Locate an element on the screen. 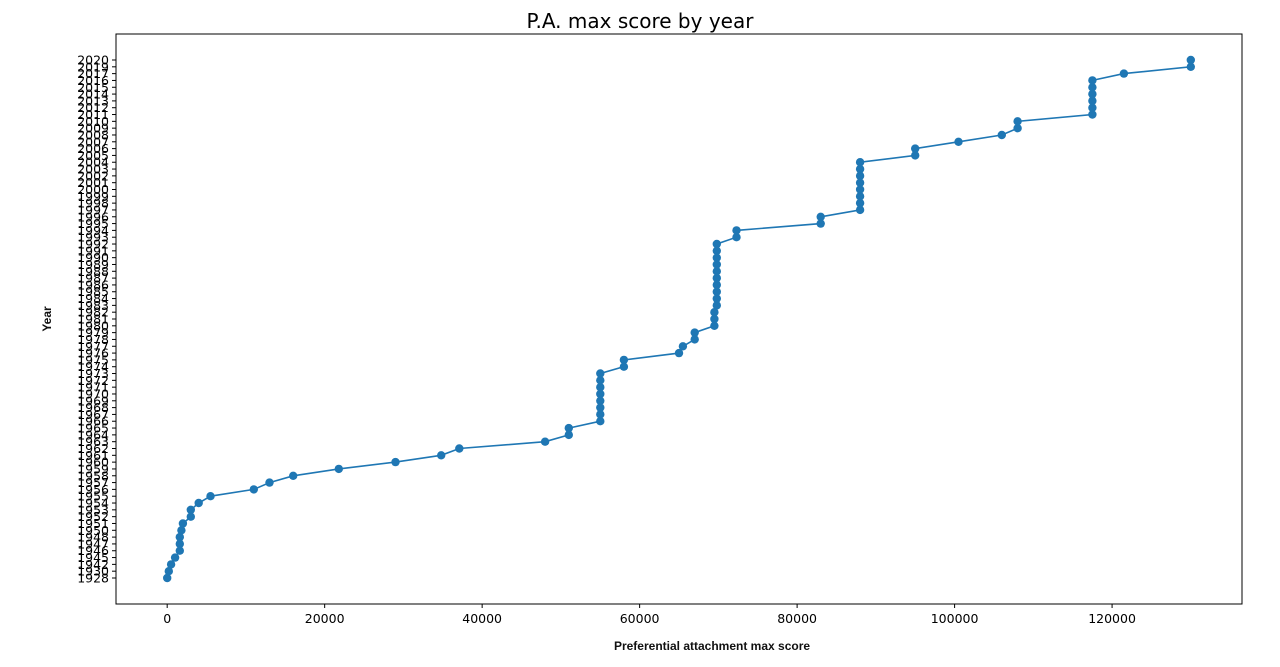  y-tick-label: 2020 is located at coordinates (93, 60).